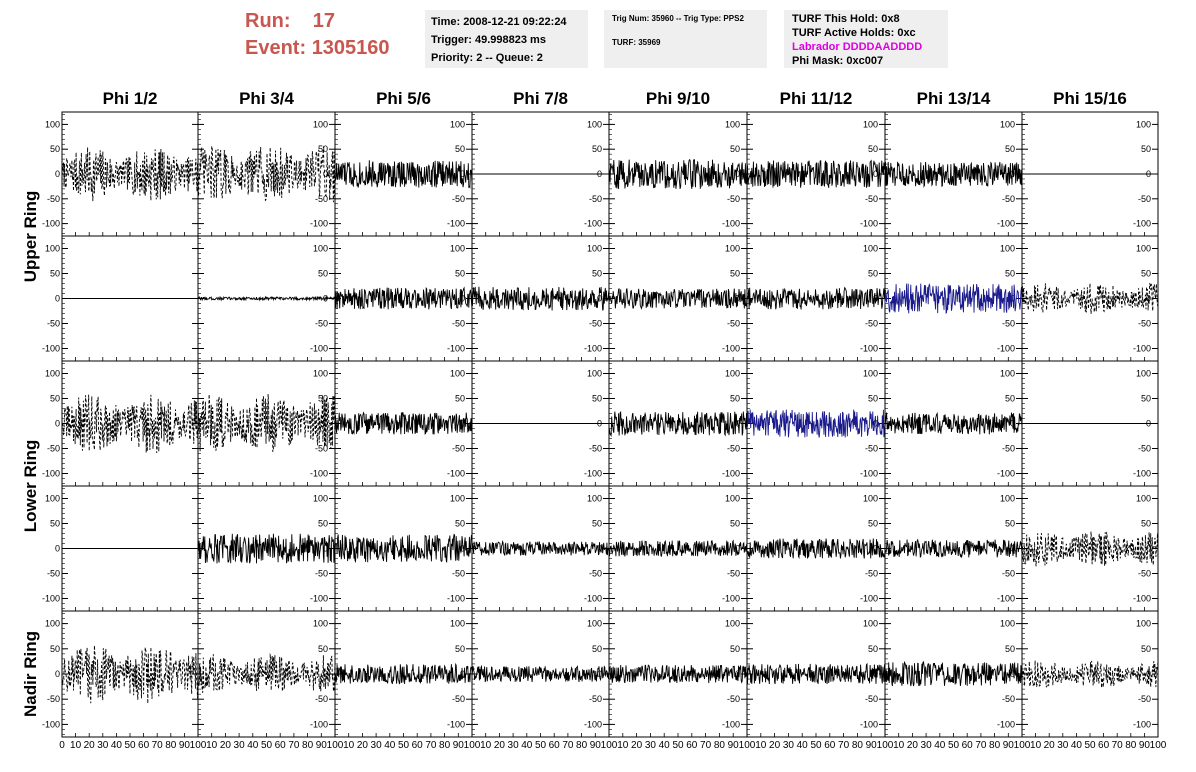 The width and height of the screenshot is (1196, 772). What do you see at coordinates (500, 745) in the screenshot?
I see `x-tick-label: 20` at bounding box center [500, 745].